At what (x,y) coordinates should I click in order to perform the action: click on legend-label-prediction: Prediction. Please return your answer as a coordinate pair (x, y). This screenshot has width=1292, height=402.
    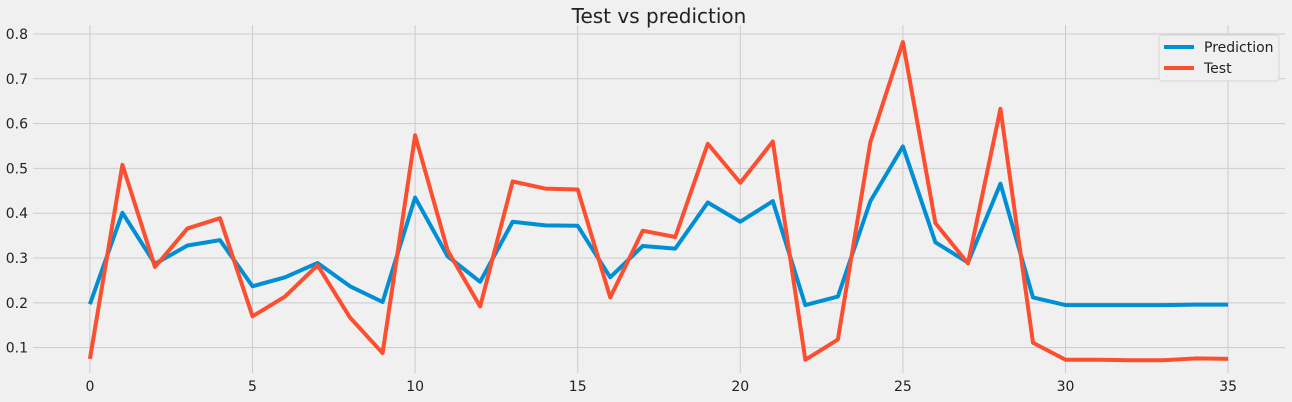
    Looking at the image, I should click on (1239, 48).